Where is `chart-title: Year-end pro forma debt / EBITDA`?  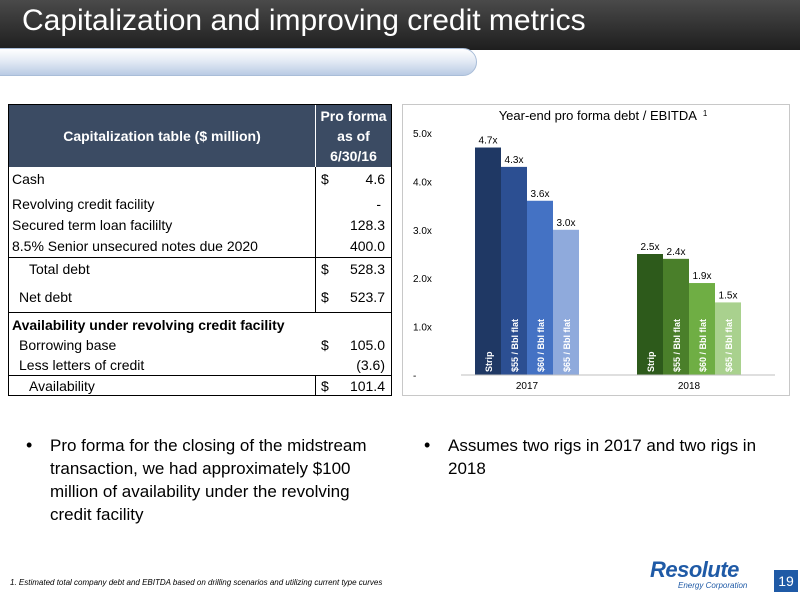 chart-title: Year-end pro forma debt / EBITDA is located at coordinates (598, 115).